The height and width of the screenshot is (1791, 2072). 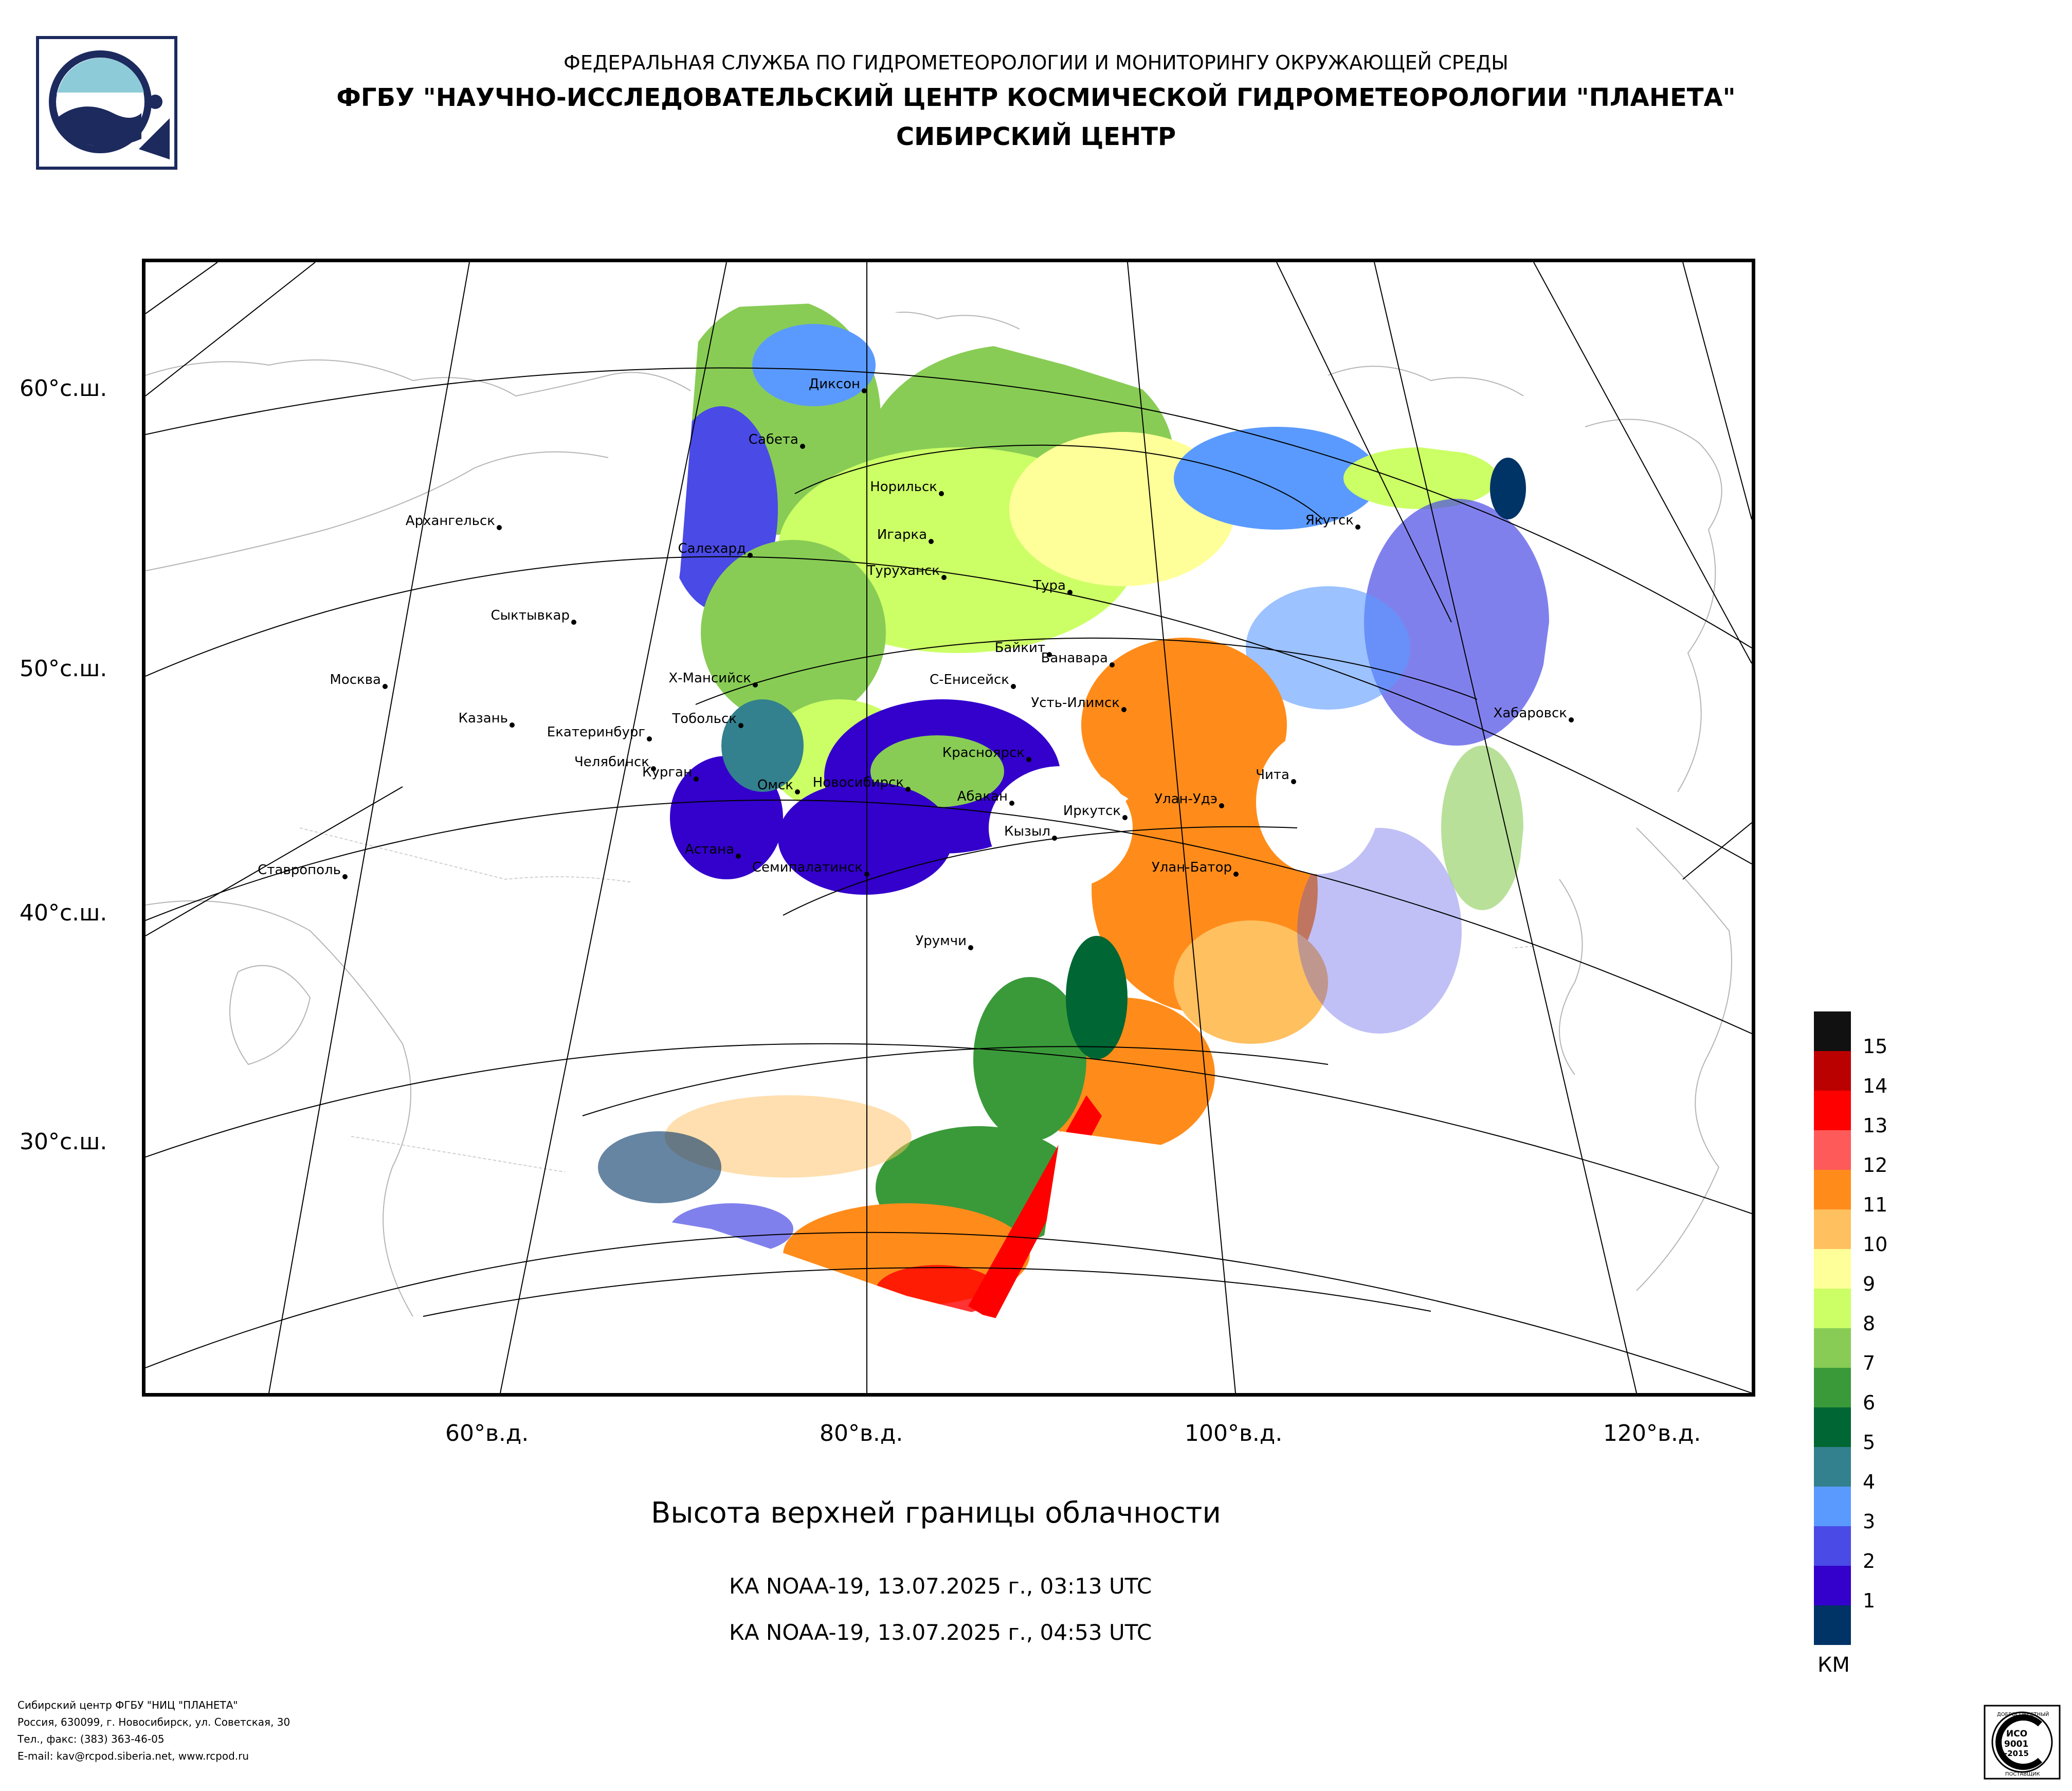 I want to click on legend-swatch: 12, so click(x=1850, y=1153).